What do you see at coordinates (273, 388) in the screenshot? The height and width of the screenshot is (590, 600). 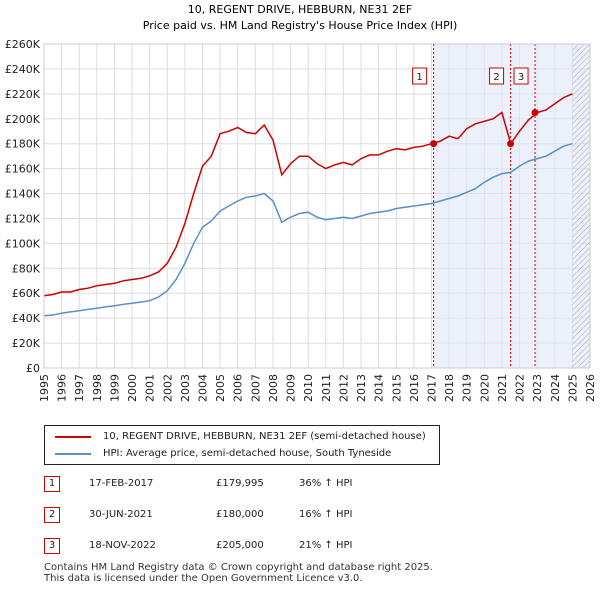 I see `x-tick-label: 2008` at bounding box center [273, 388].